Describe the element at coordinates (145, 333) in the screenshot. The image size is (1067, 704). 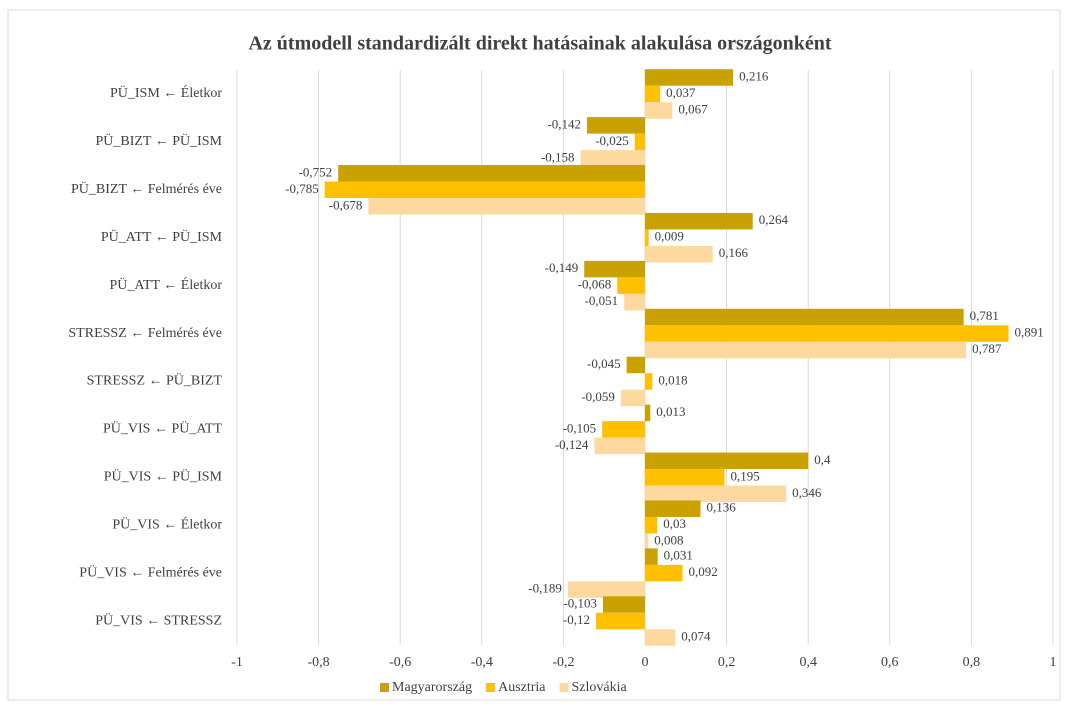
I see `y-tick-label: STRESSZ ← Felmérés éve` at that location.